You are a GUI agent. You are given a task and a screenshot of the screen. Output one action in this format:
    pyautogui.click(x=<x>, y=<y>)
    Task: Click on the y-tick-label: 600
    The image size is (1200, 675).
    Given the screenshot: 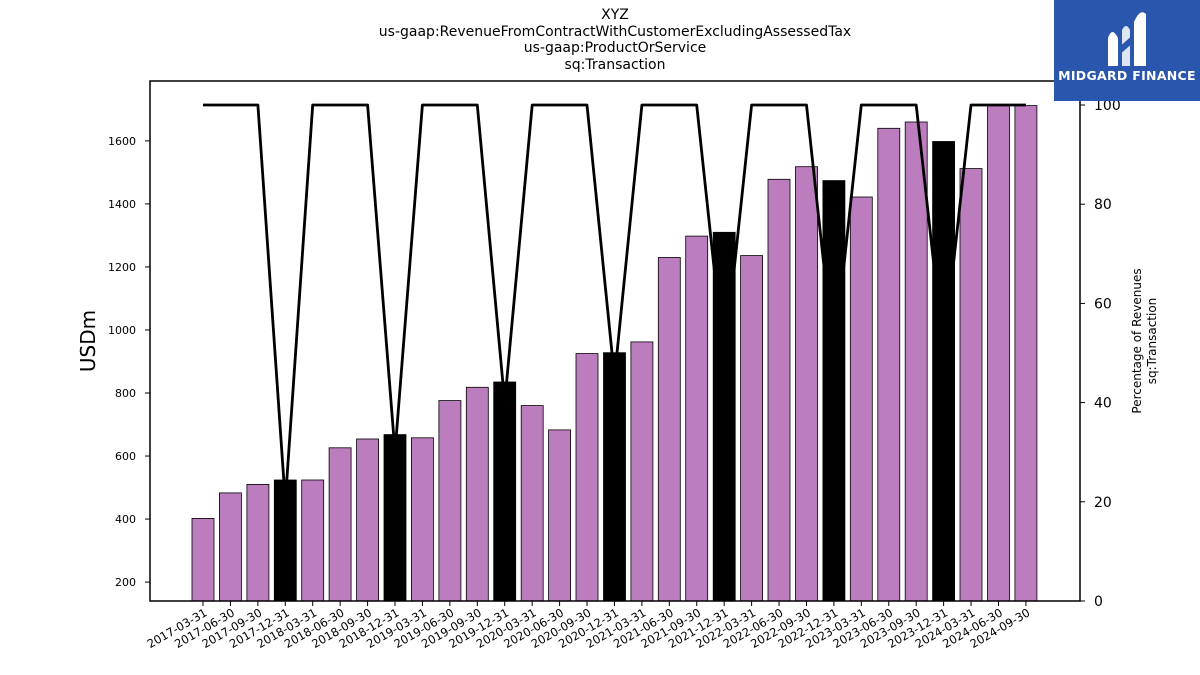 What is the action you would take?
    pyautogui.click(x=125, y=456)
    